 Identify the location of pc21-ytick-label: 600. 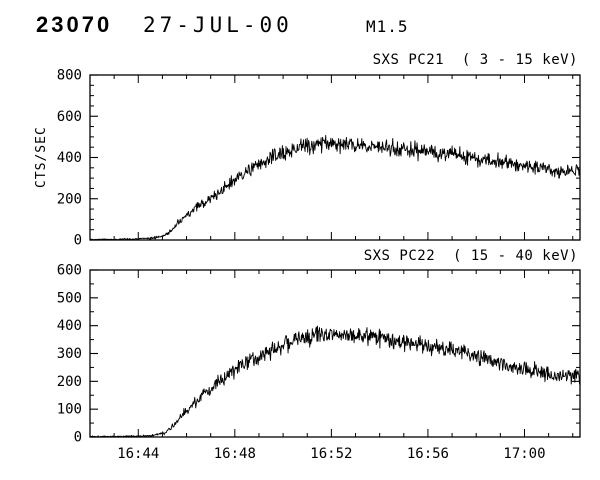
(69, 117).